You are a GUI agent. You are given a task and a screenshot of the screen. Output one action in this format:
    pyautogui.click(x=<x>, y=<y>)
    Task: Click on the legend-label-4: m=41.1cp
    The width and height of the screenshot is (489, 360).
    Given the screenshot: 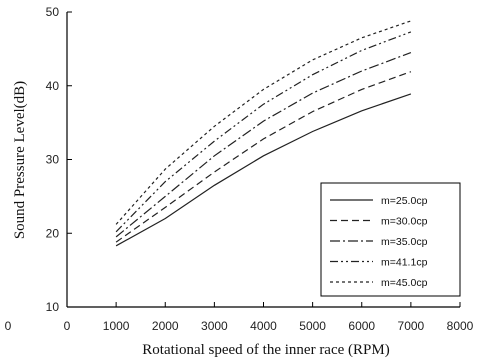 What is the action you would take?
    pyautogui.click(x=404, y=263)
    